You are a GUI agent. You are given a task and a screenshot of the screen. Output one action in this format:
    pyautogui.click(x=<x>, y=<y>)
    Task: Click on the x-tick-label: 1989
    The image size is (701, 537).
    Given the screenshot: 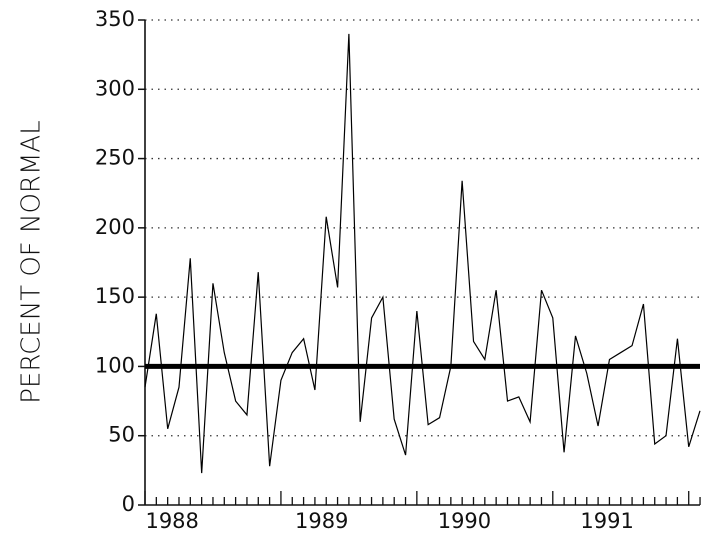 What is the action you would take?
    pyautogui.click(x=321, y=521)
    